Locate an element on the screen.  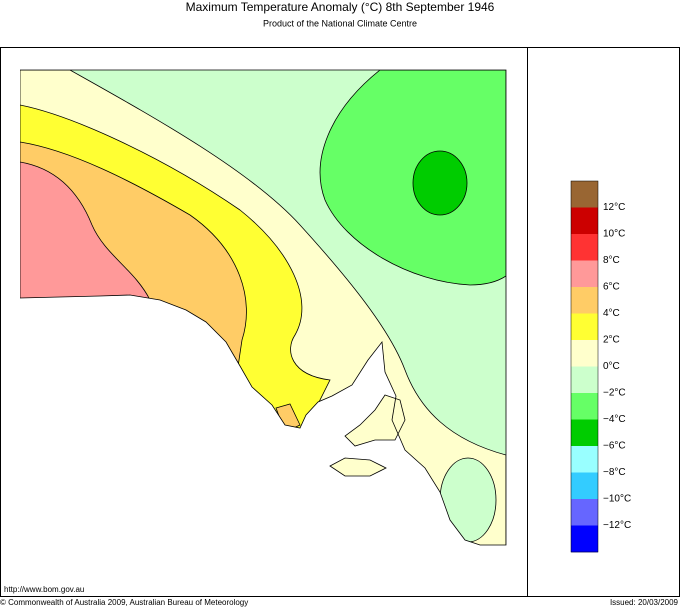
legend-label: −4°C is located at coordinates (614, 419).